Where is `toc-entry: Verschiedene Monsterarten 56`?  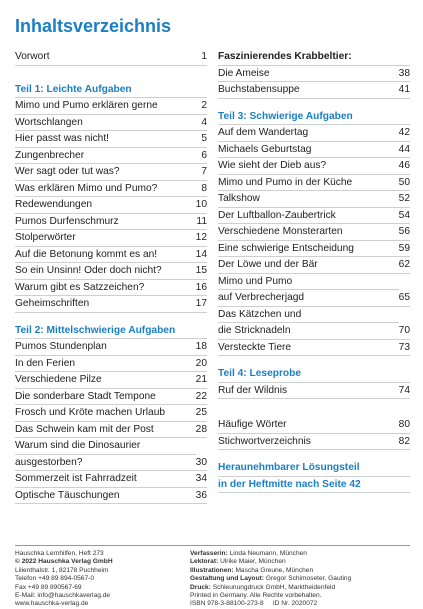 toc-entry: Verschiedene Monsterarten 56 is located at coordinates (314, 232).